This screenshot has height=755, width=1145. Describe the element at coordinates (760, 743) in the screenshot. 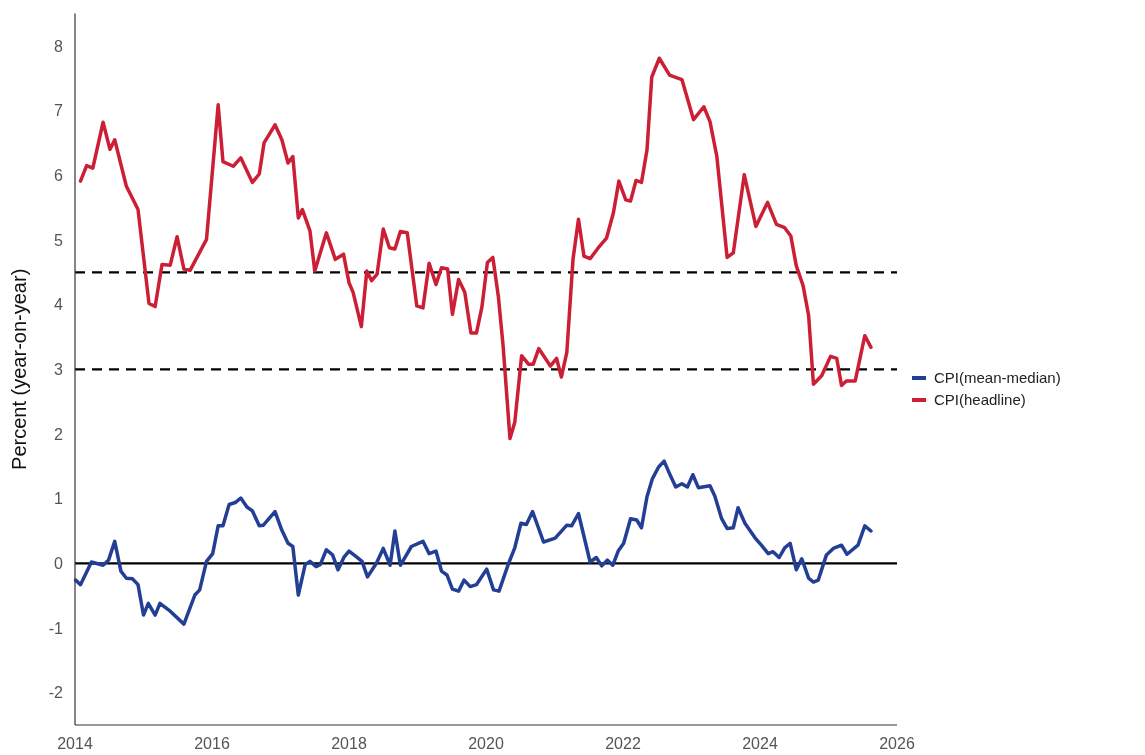

I see `x-tick-label: 2024` at that location.